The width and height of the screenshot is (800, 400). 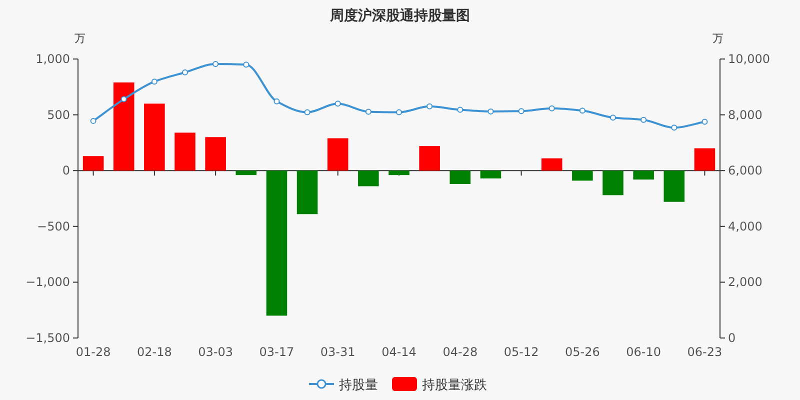 What do you see at coordinates (154, 352) in the screenshot?
I see `x-tick-label: 02-18` at bounding box center [154, 352].